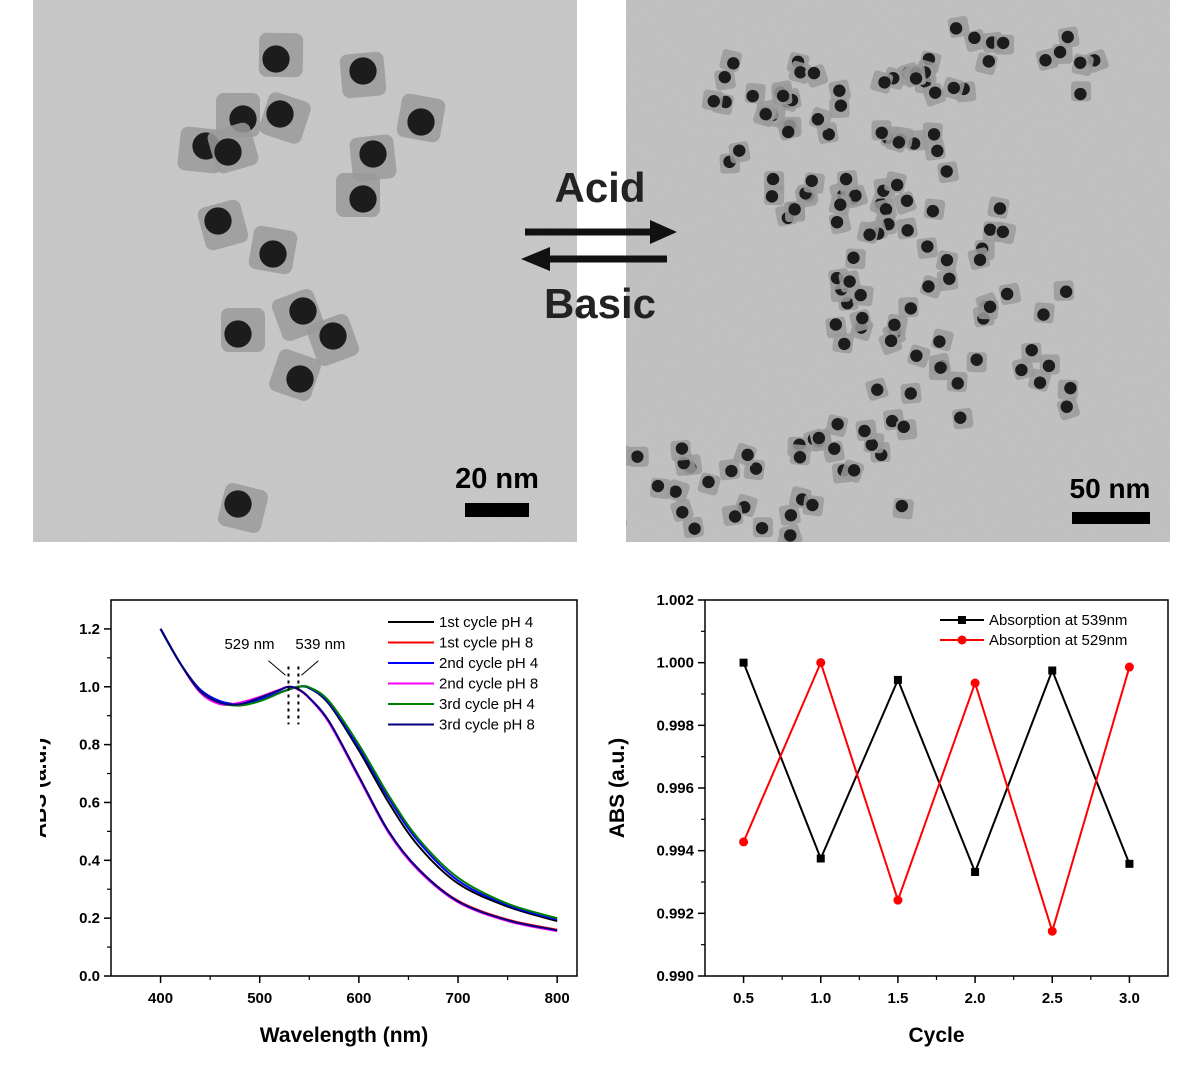 The image size is (1200, 1066). What do you see at coordinates (601, 232) in the screenshot?
I see `forward-arrow-icon` at bounding box center [601, 232].